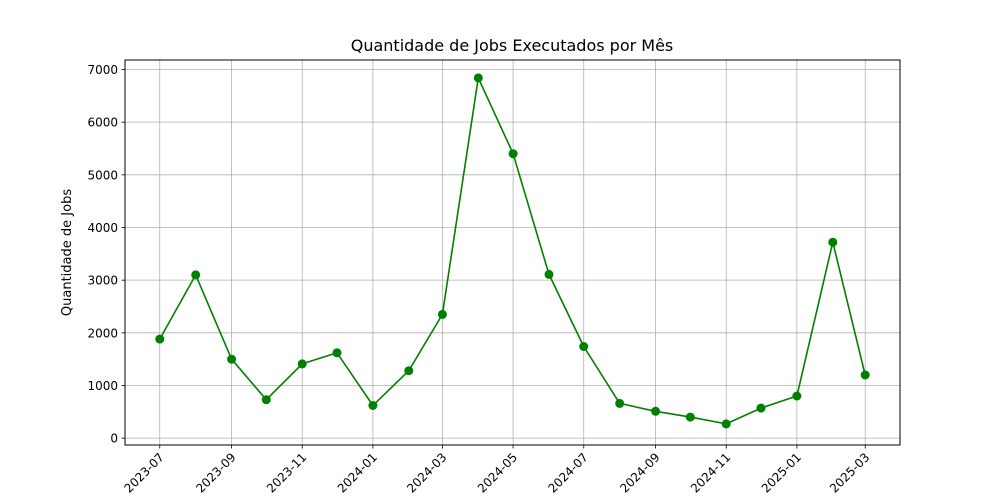  What do you see at coordinates (357, 472) in the screenshot?
I see `x-tick-label: 2024-01` at bounding box center [357, 472].